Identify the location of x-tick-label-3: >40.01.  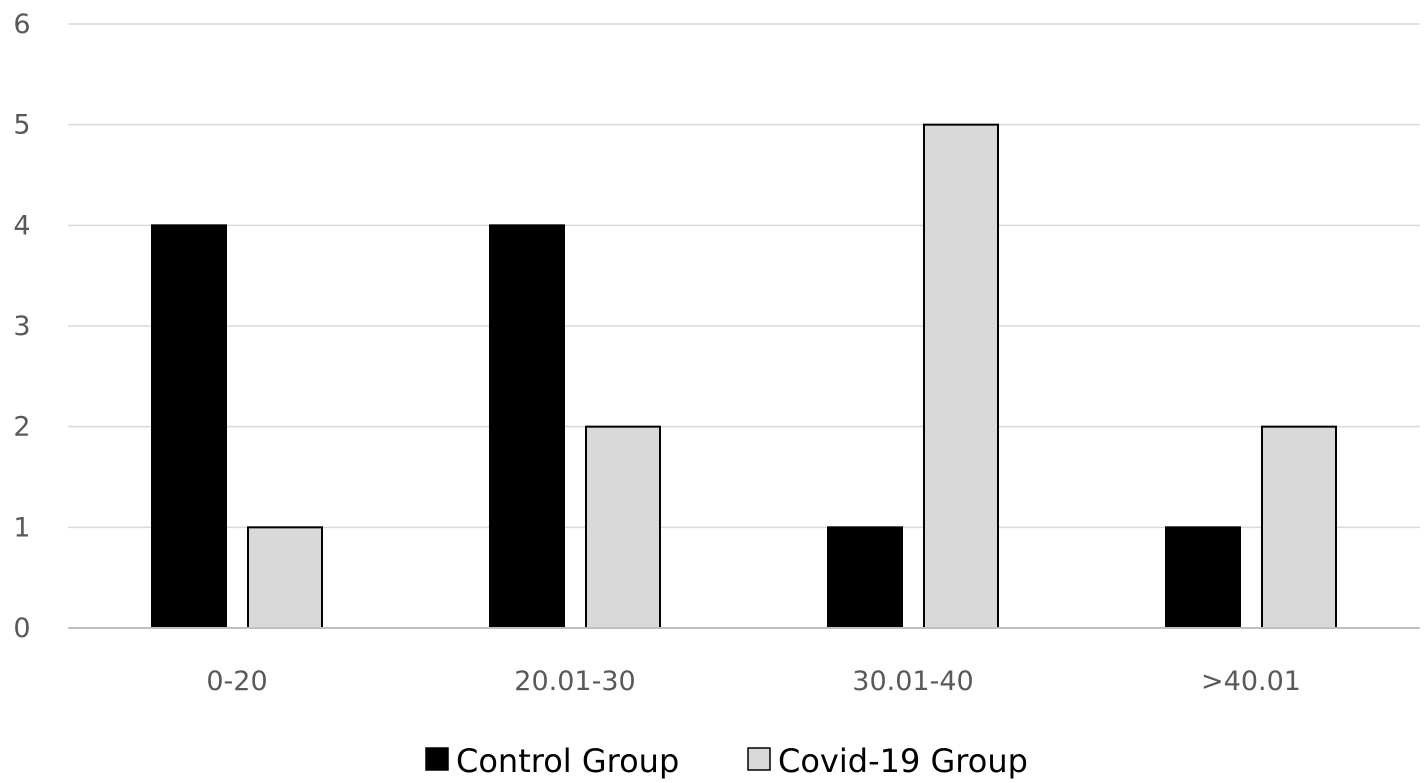
(1251, 681).